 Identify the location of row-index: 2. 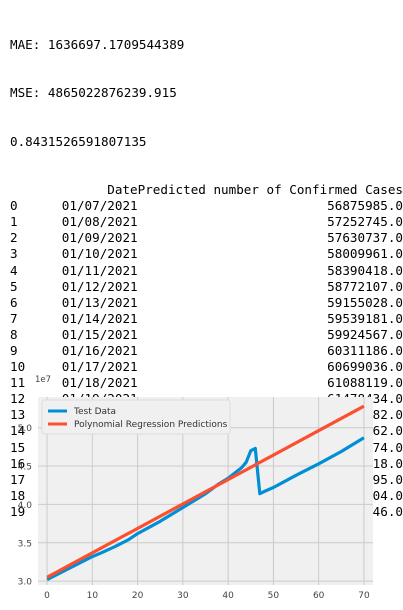
(14, 238).